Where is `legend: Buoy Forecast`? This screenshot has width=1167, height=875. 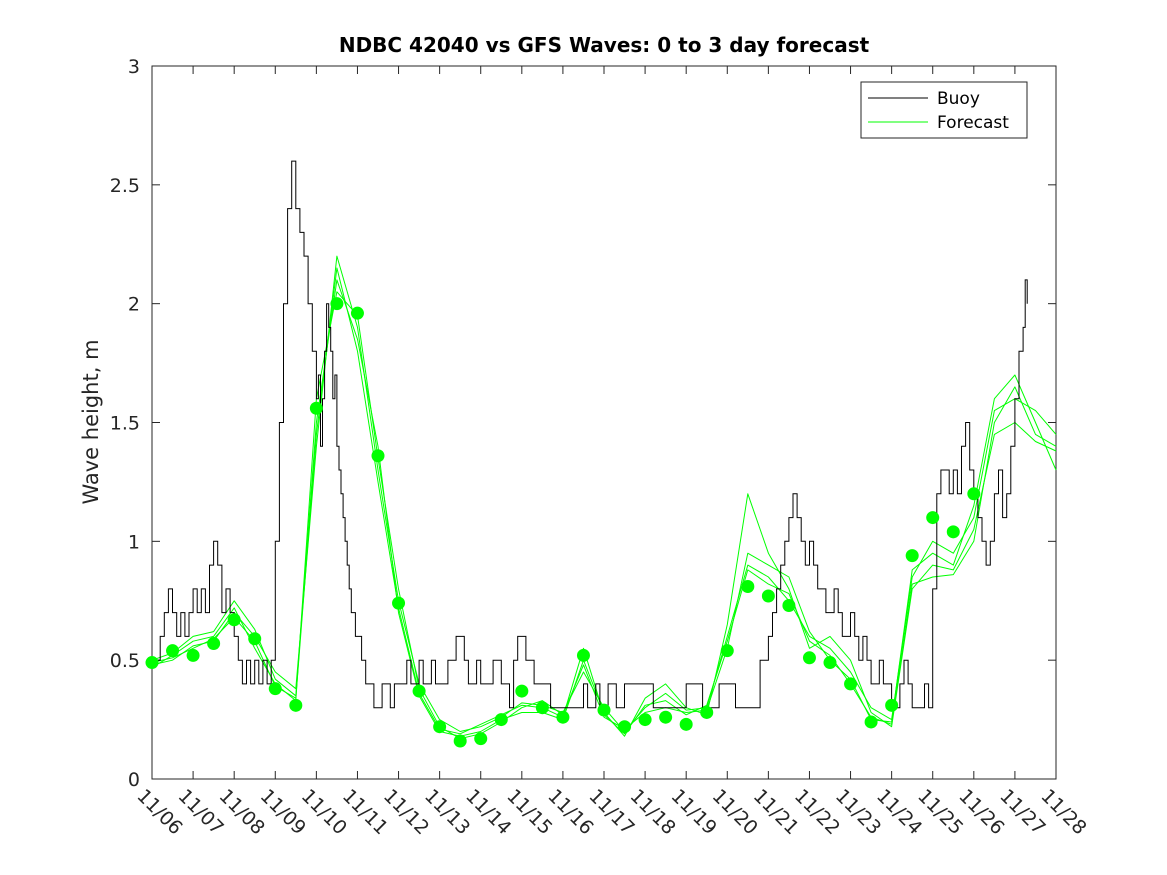
legend: Buoy Forecast is located at coordinates (944, 110).